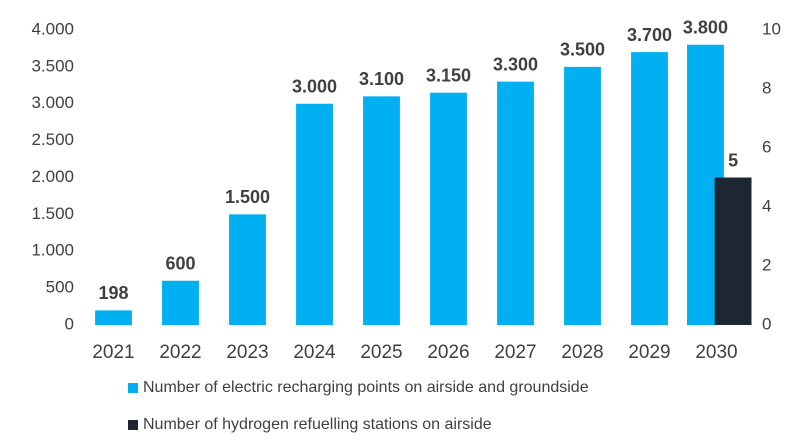 The width and height of the screenshot is (801, 446). Describe the element at coordinates (69, 323) in the screenshot. I see `y-tick-label: 0` at that location.